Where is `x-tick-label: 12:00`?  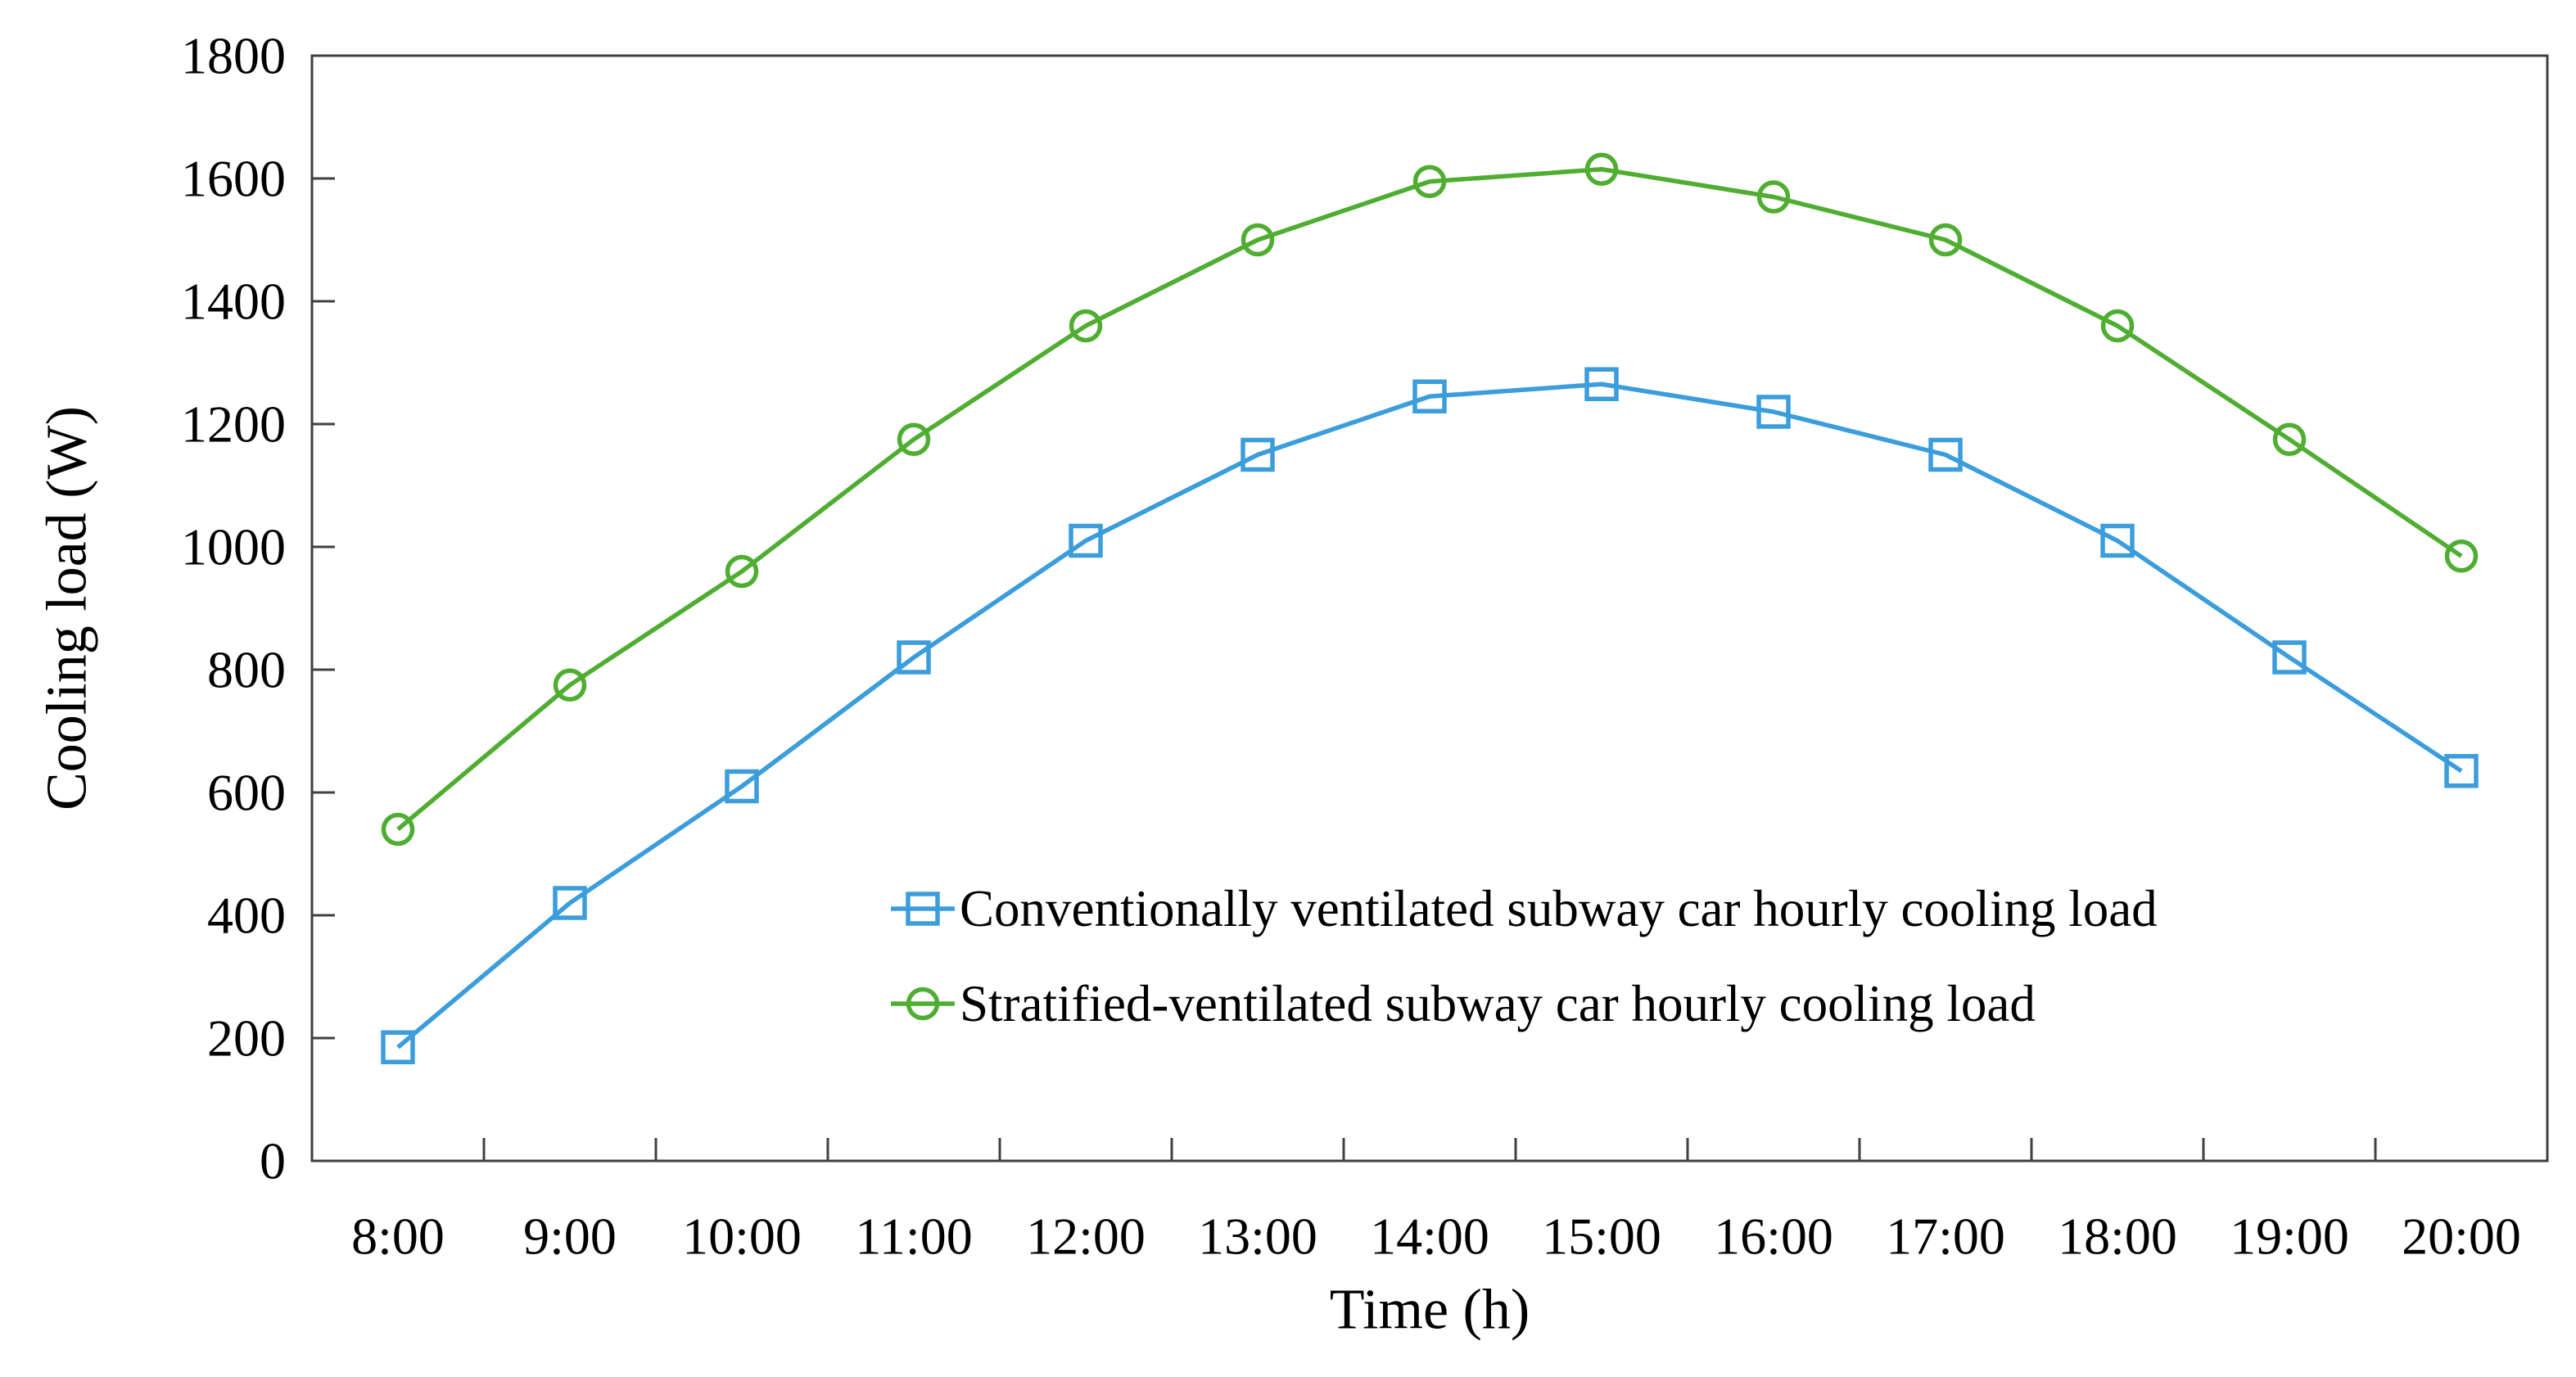 x-tick-label: 12:00 is located at coordinates (1086, 1237).